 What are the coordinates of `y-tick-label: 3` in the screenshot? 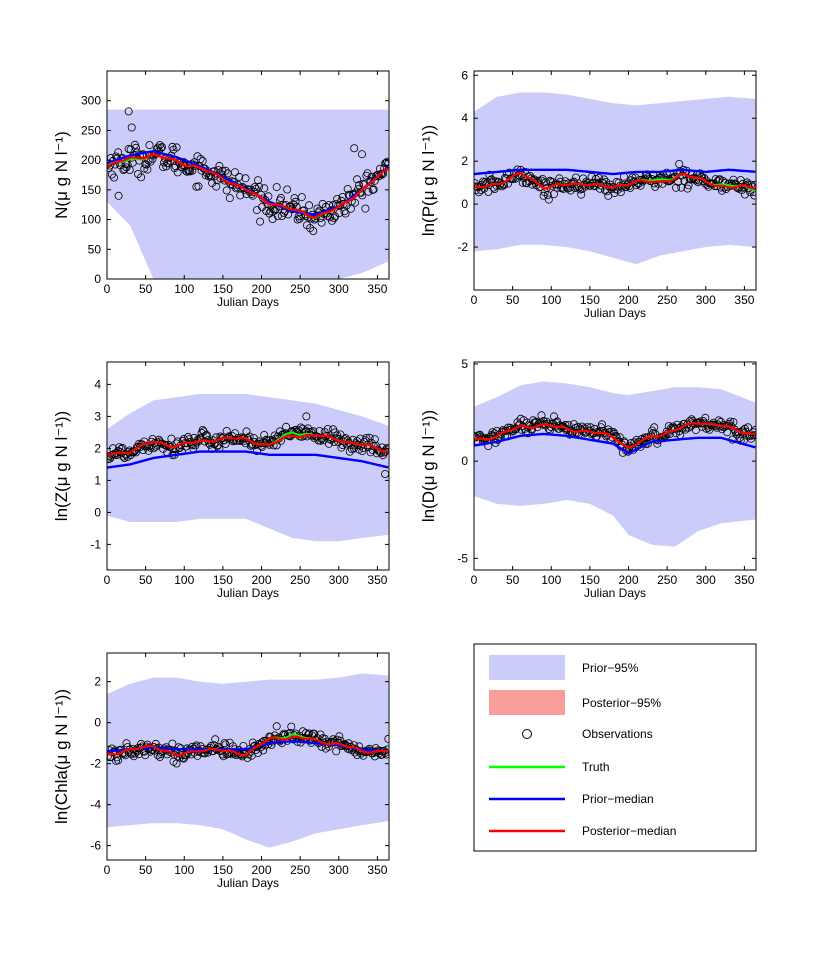 It's located at (97, 416).